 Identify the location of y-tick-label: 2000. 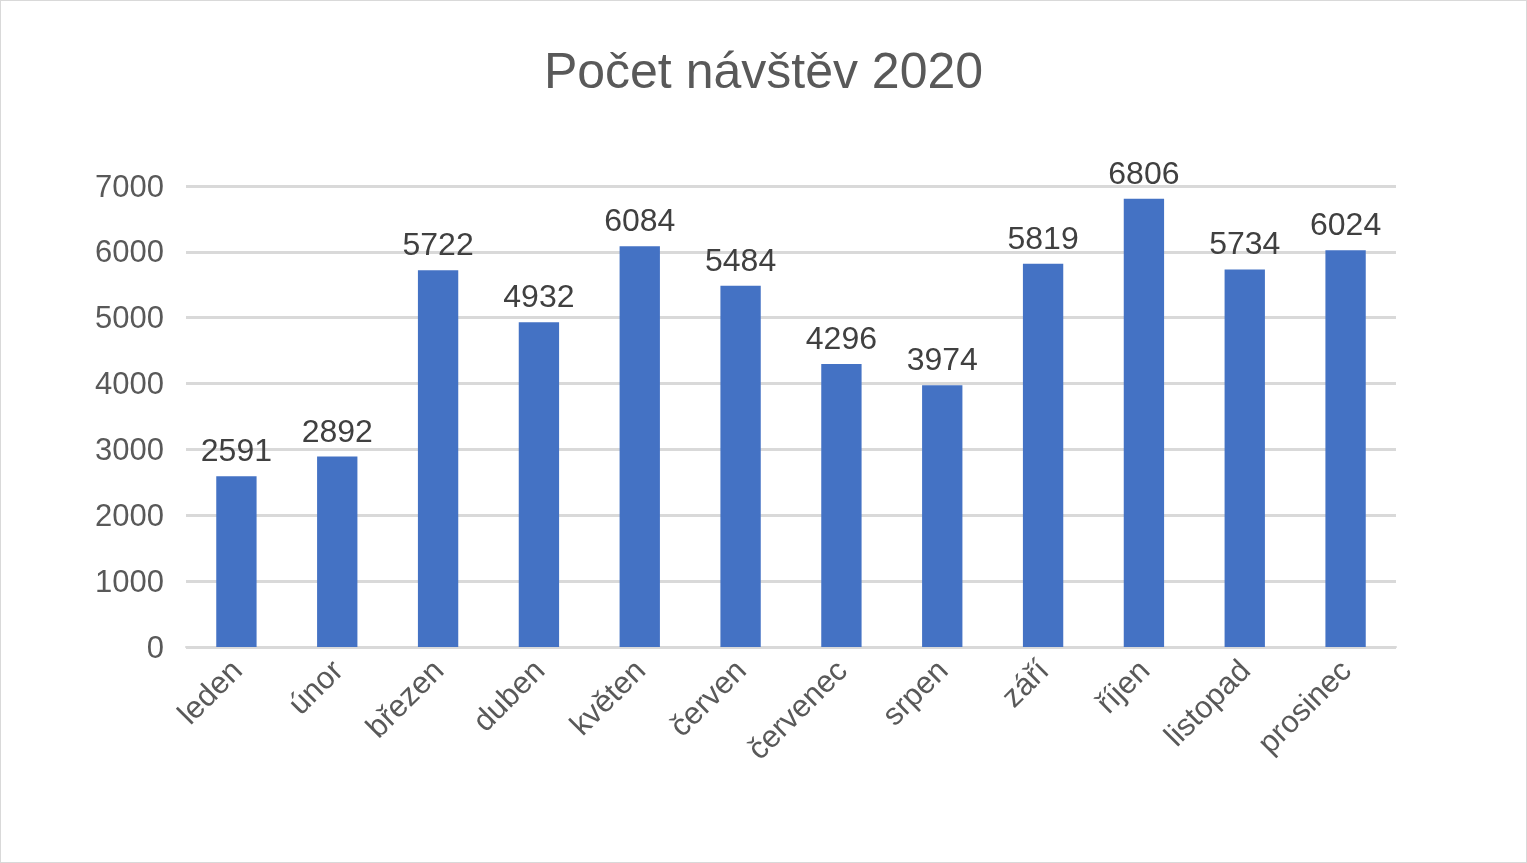
(129, 515).